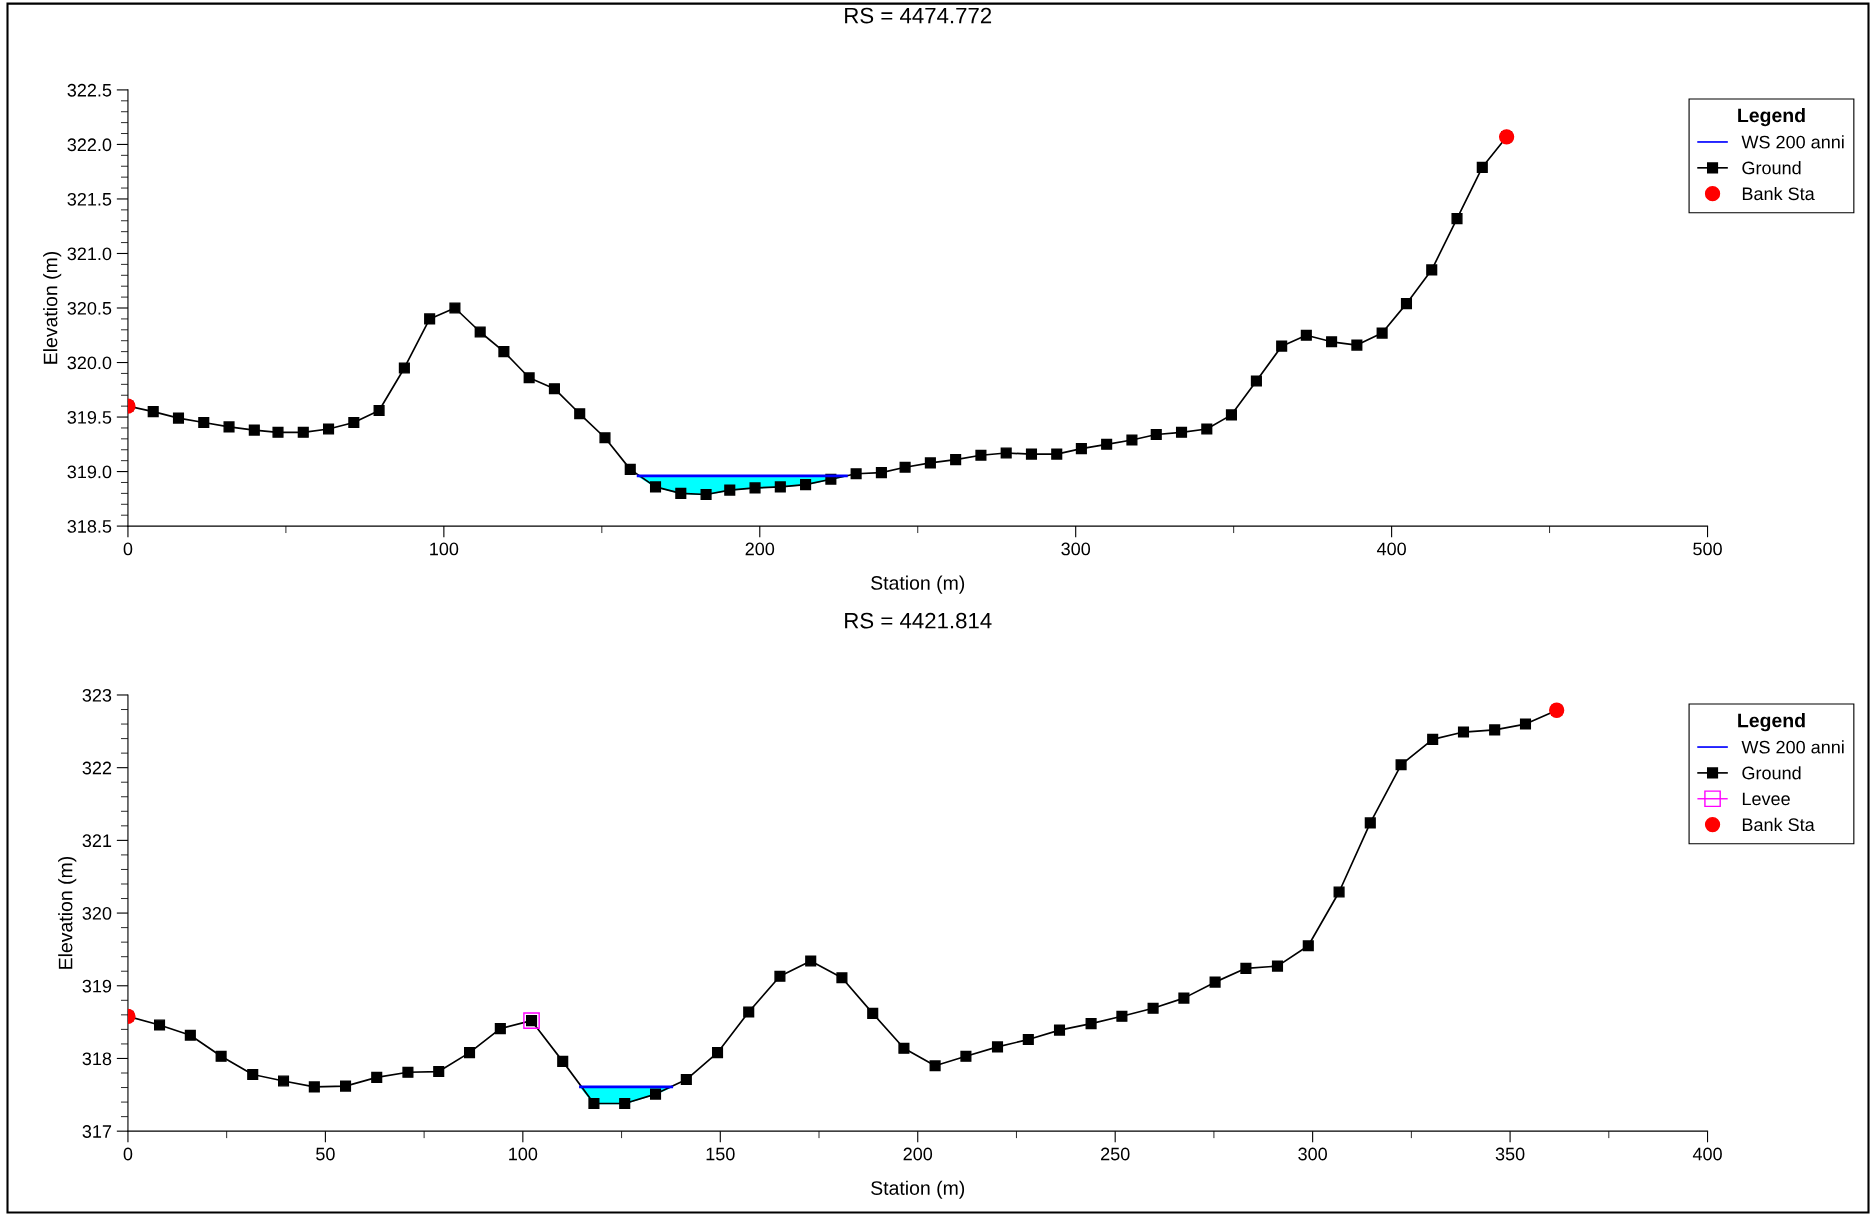 This screenshot has height=1215, width=1876. What do you see at coordinates (97, 768) in the screenshot?
I see `y-tick-label: 322` at bounding box center [97, 768].